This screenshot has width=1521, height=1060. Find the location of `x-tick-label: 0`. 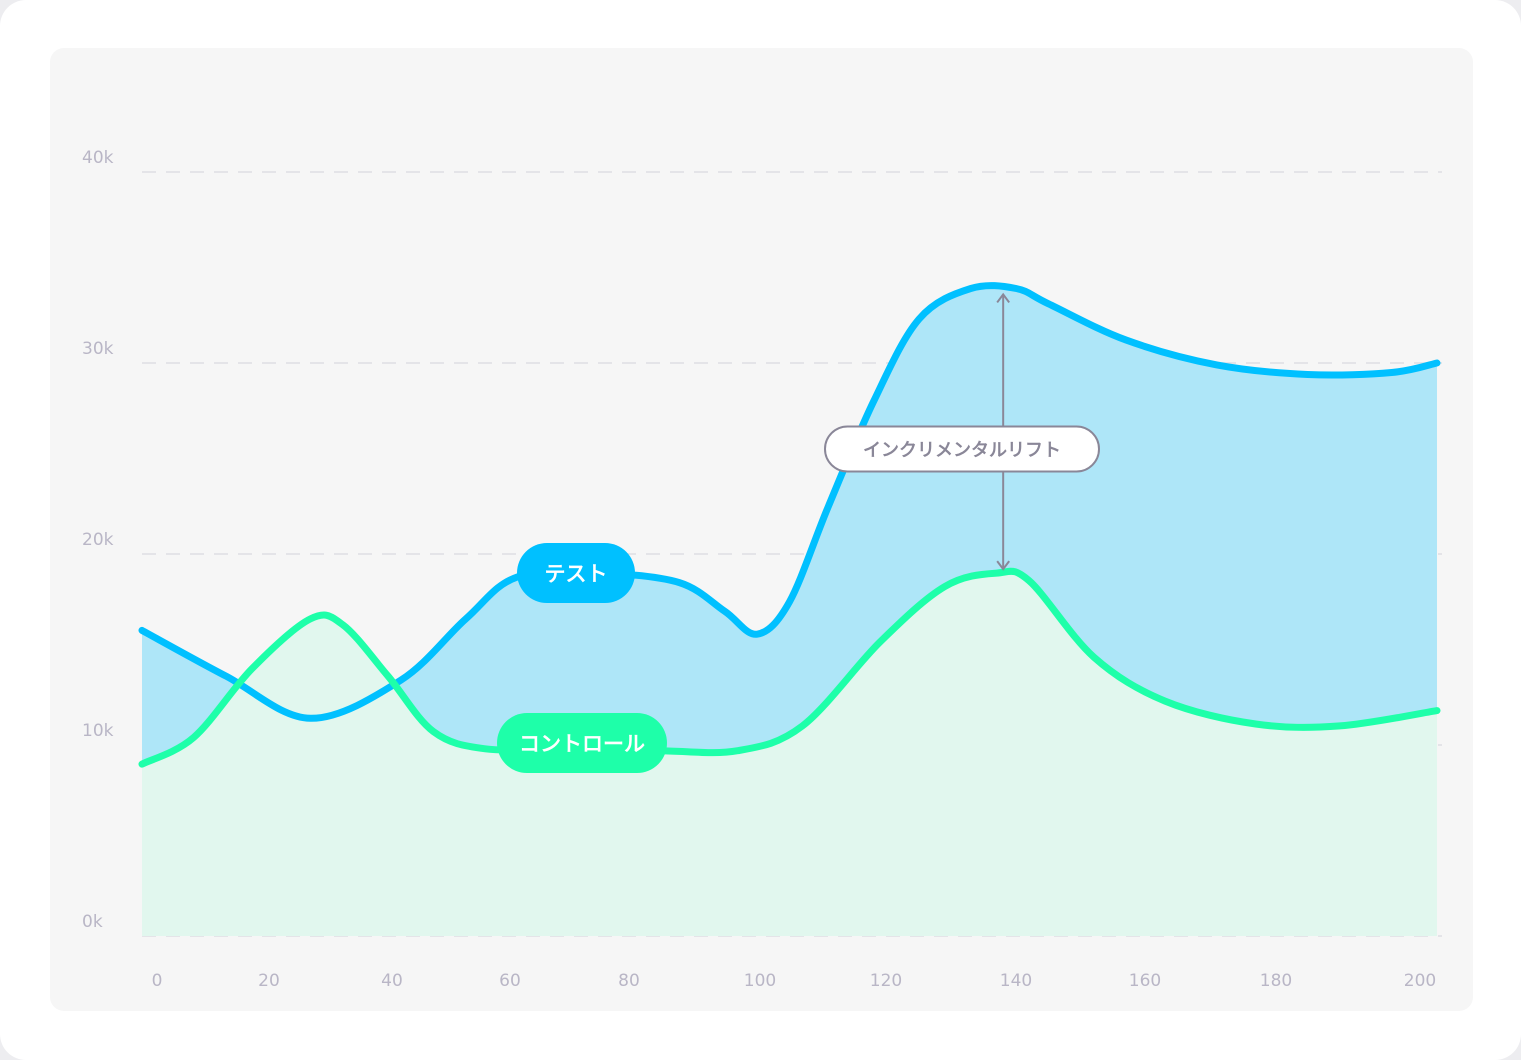

x-tick-label: 0 is located at coordinates (157, 981).